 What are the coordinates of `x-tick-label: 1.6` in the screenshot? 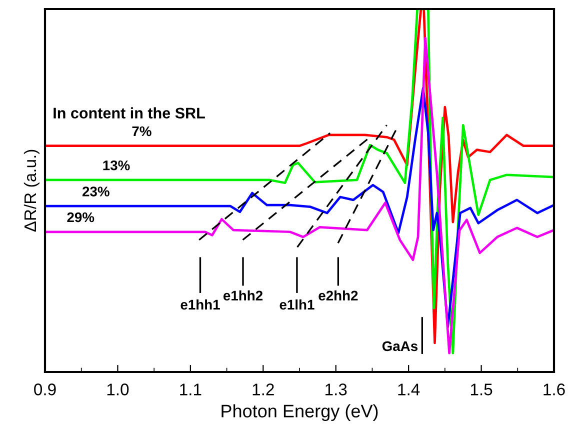 It's located at (554, 390).